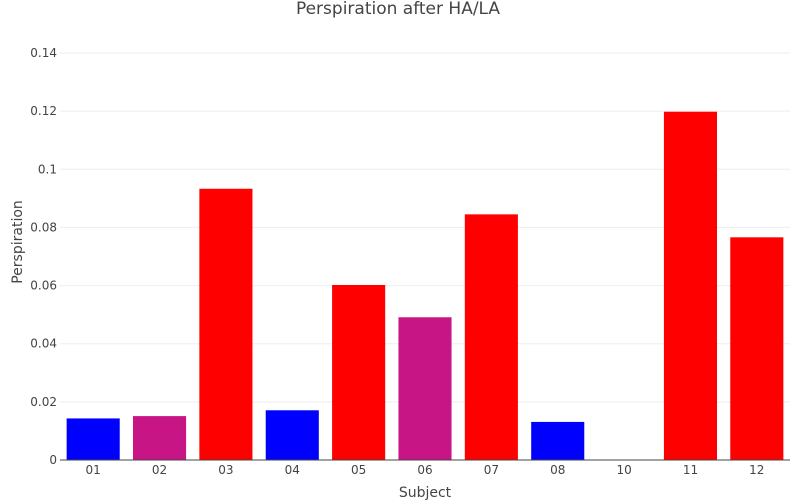 The height and width of the screenshot is (500, 800). Describe the element at coordinates (43, 402) in the screenshot. I see `y-tick-label: 0.02` at that location.